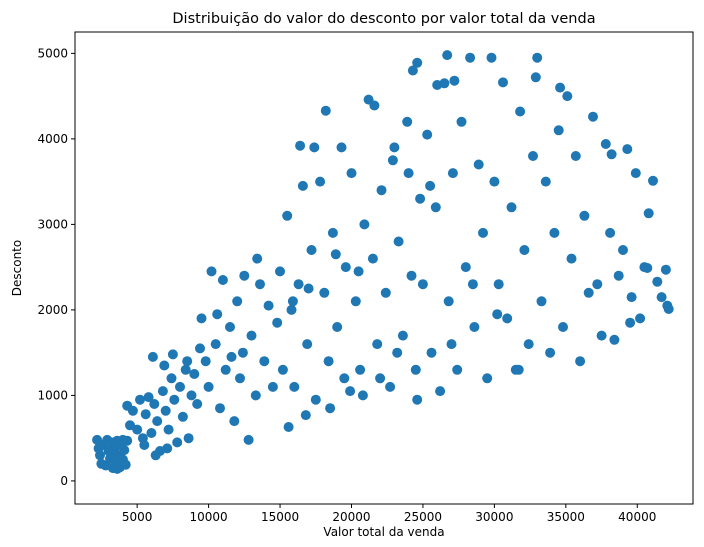 Image resolution: width=704 pixels, height=547 pixels. Describe the element at coordinates (52, 310) in the screenshot. I see `y-tick-label: 2000` at that location.